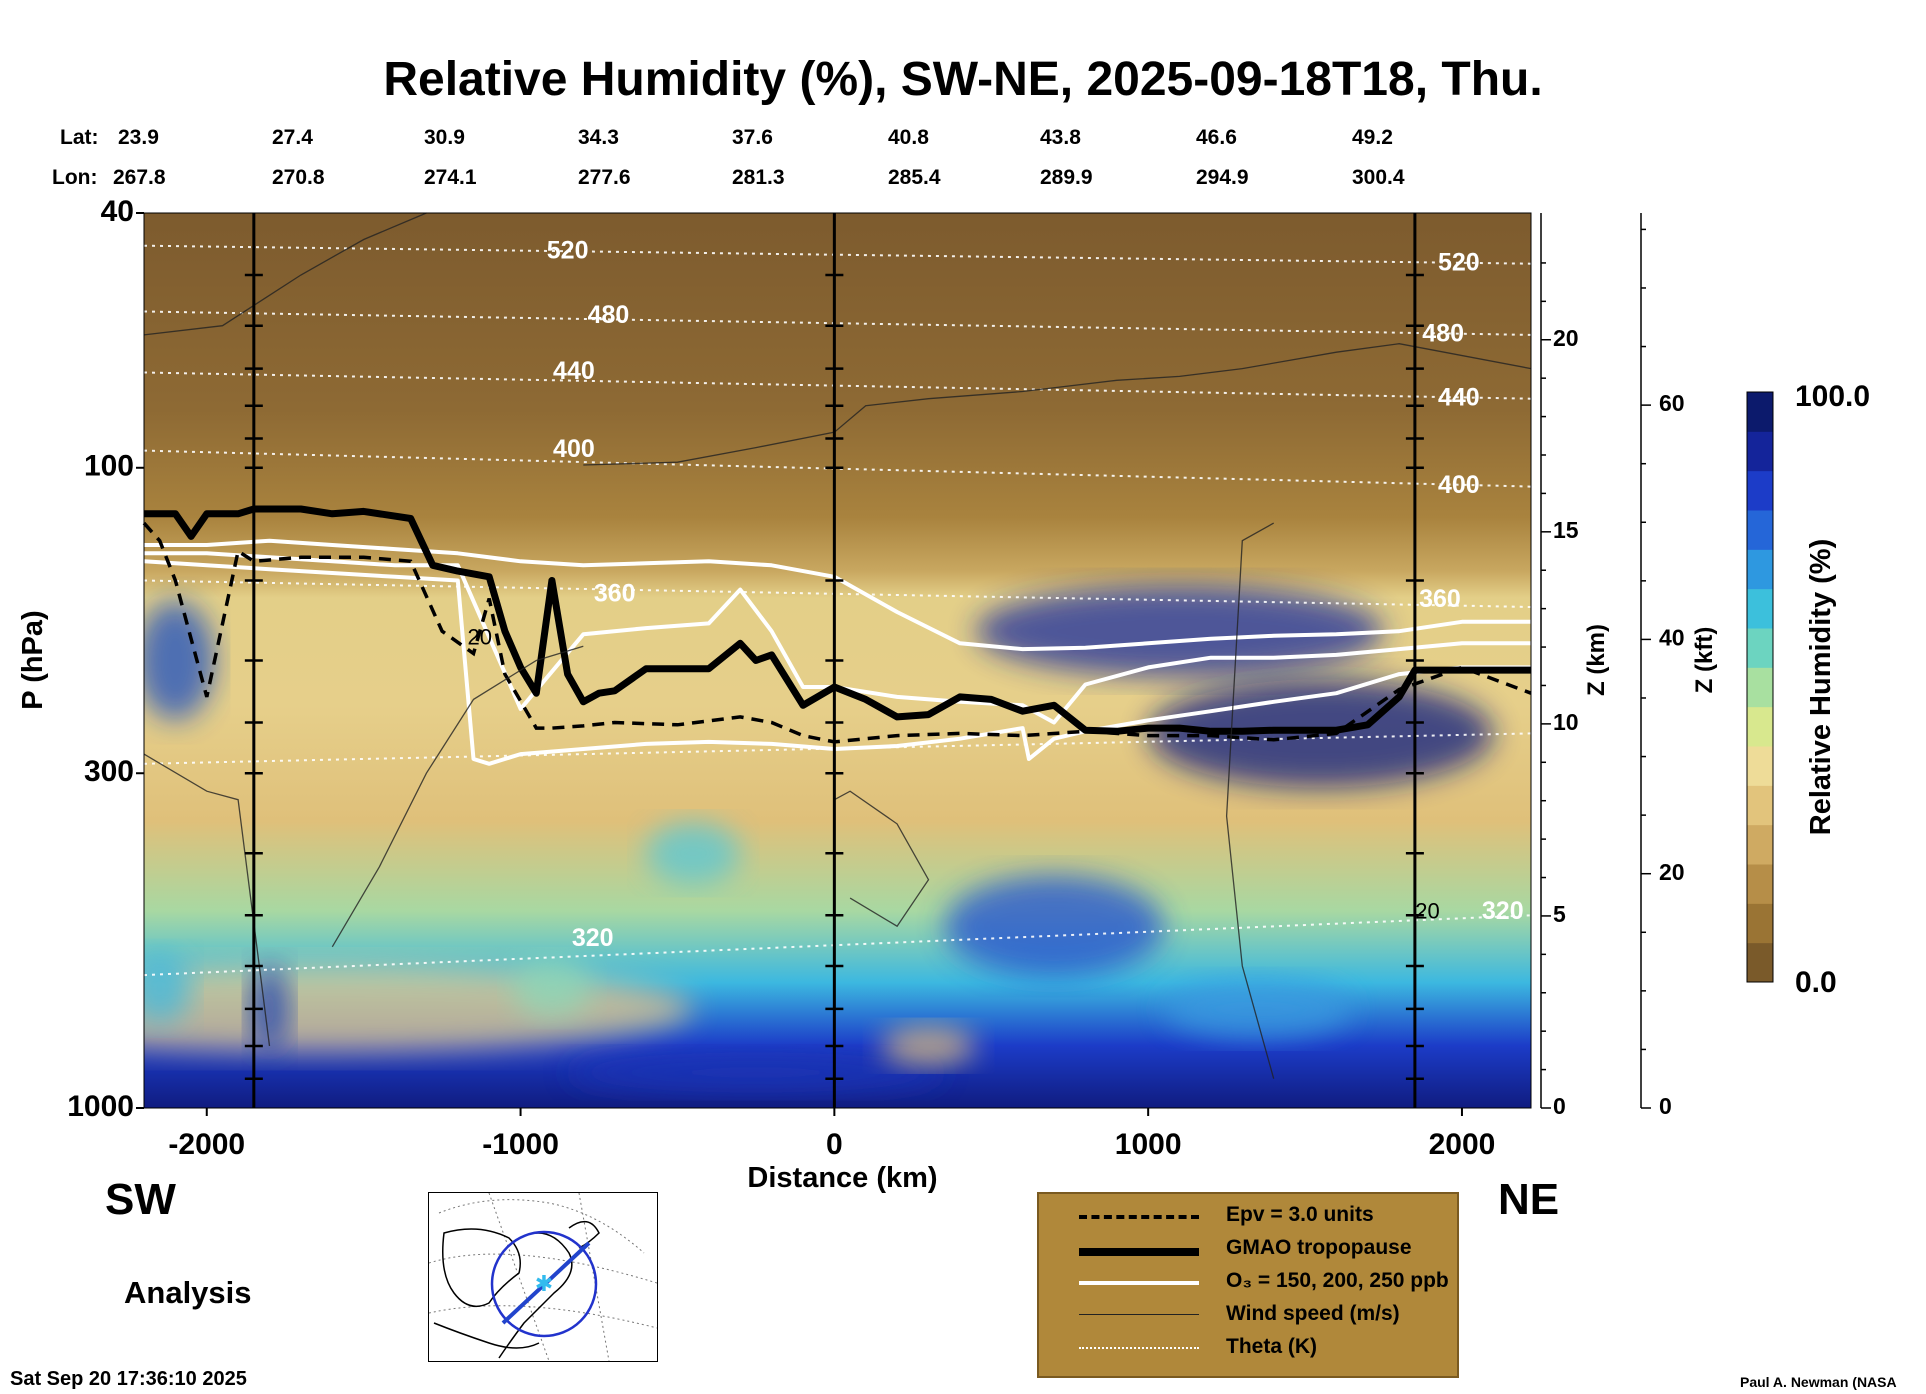 This screenshot has height=1394, width=1926. I want to click on lon-value-4: 281.3, so click(758, 177).